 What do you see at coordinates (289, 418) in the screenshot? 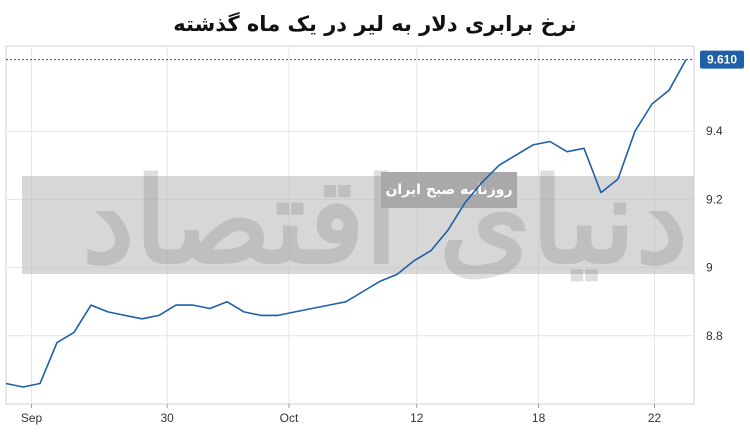
I see `x-tick-label: Oct` at bounding box center [289, 418].